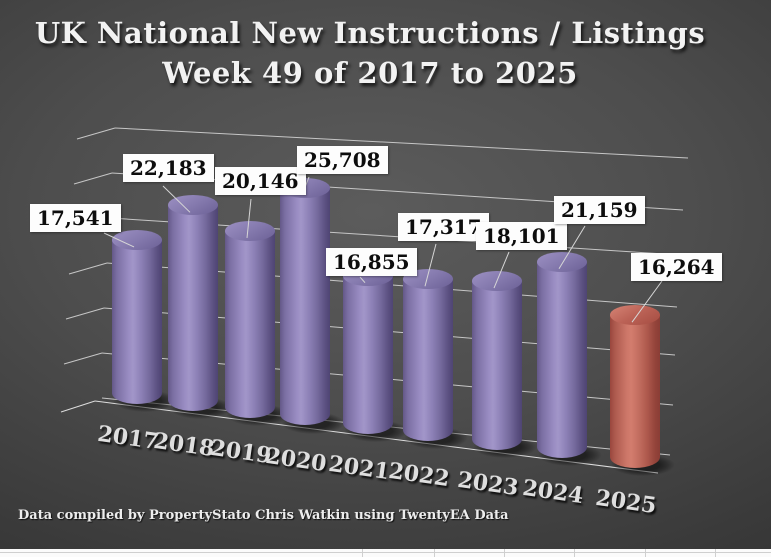 The image size is (771, 557). I want to click on data-label-2023: 18,101, so click(521, 236).